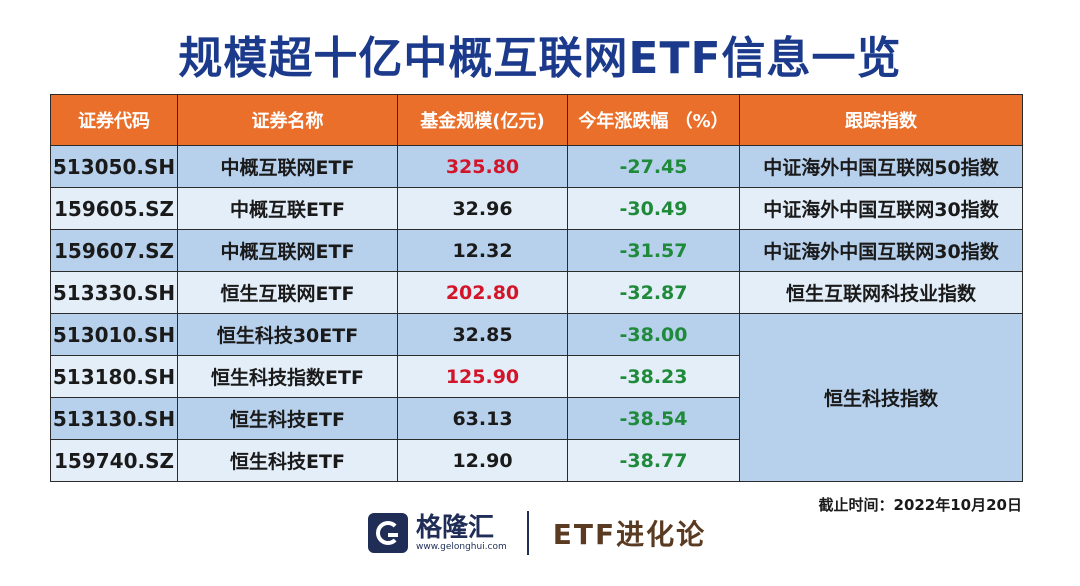  What do you see at coordinates (482, 334) in the screenshot?
I see `cell-size: 32.85` at bounding box center [482, 334].